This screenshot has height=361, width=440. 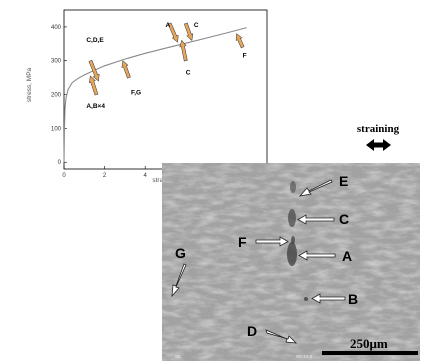 I want to click on scale-bar: 250μm, so click(x=370, y=345).